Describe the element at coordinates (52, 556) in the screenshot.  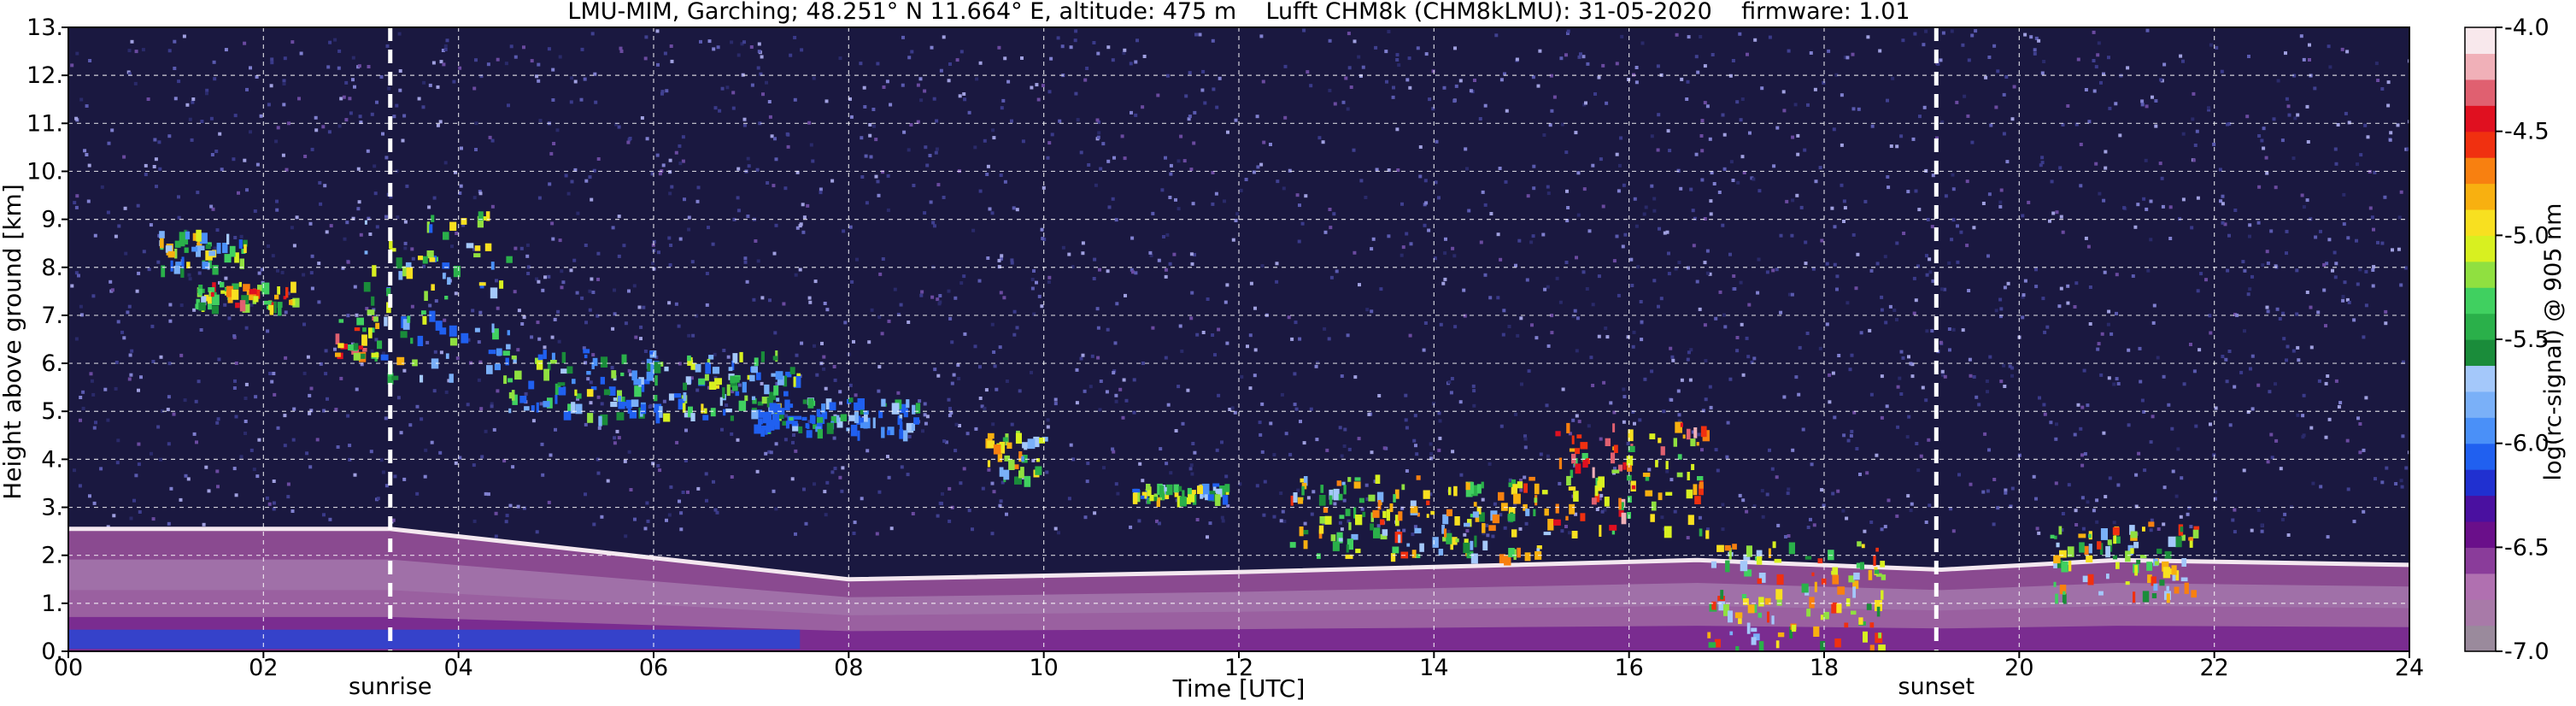
I see `y-tick-label: 2.` at that location.